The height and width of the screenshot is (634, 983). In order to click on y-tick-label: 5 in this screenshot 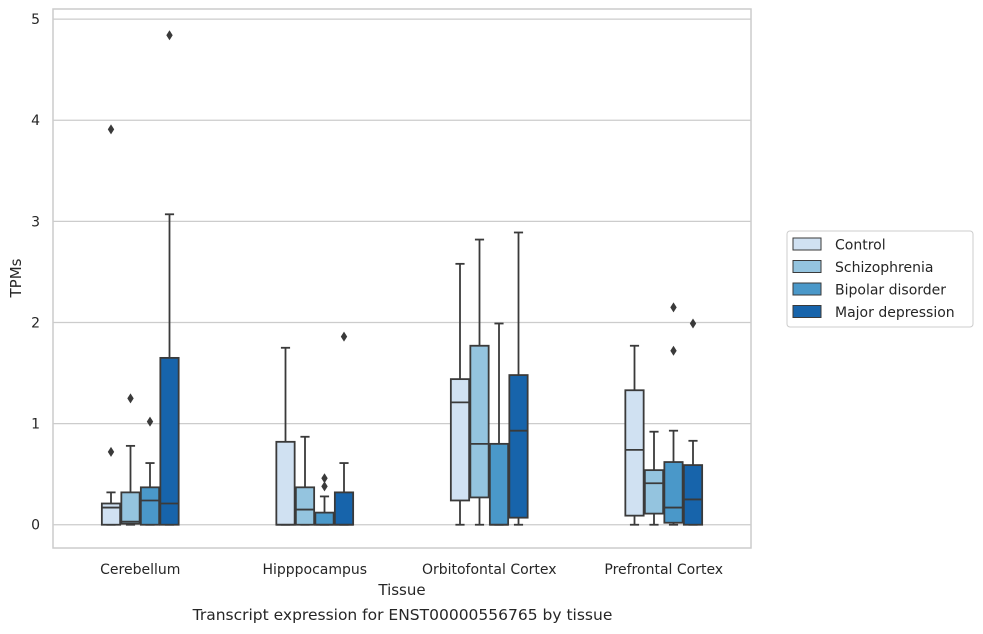, I will do `click(35, 20)`.